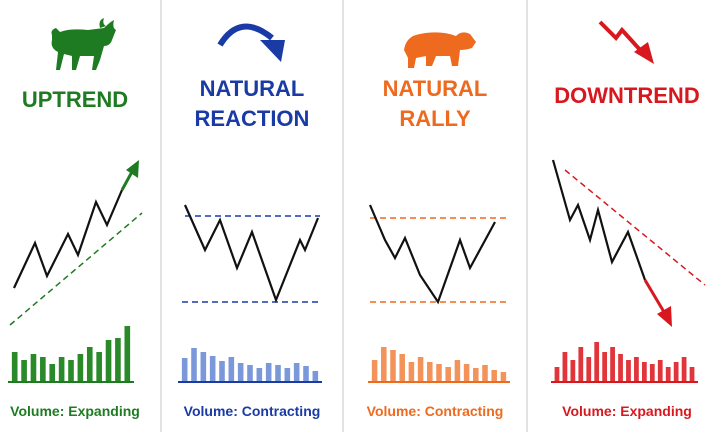  Describe the element at coordinates (251, 42) in the screenshot. I see `reaction-arrow-icon` at that location.